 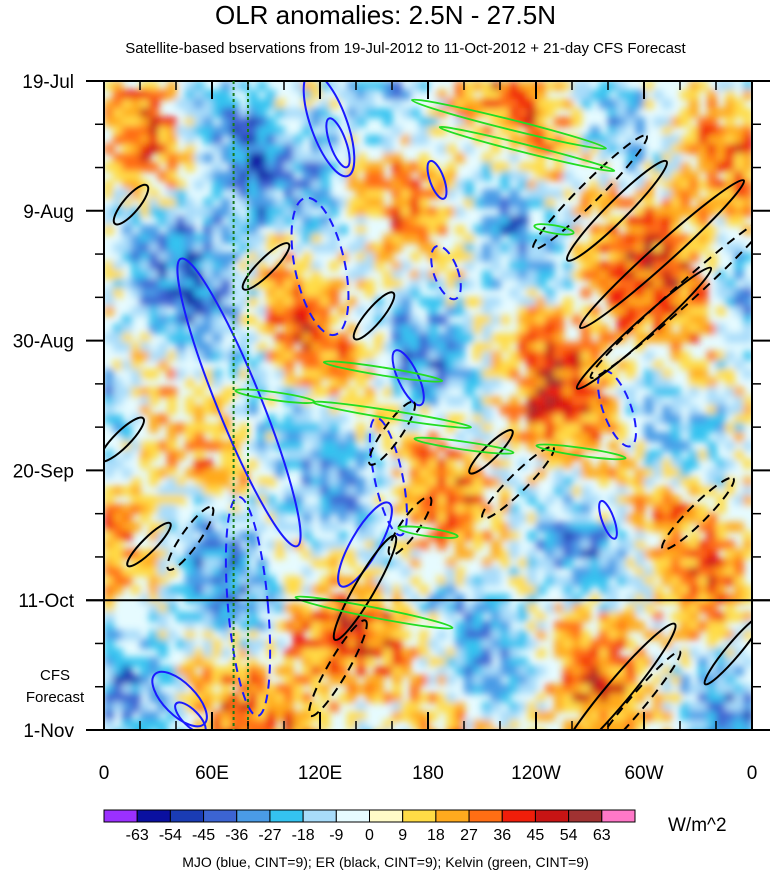 I want to click on cfs-label-line2: Forecast, so click(x=55, y=697).